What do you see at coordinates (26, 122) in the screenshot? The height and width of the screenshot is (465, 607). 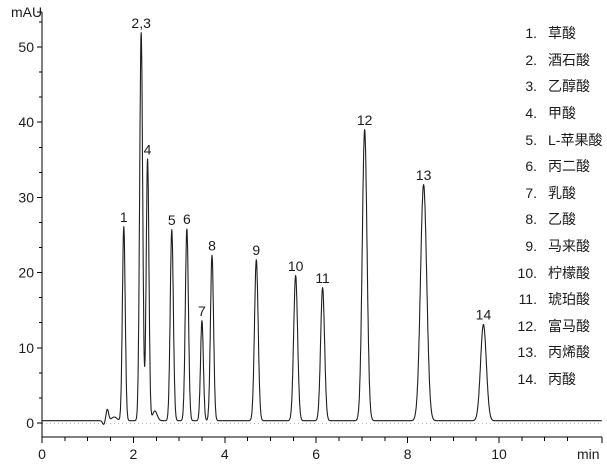 I see `y-tick-label: 40` at bounding box center [26, 122].